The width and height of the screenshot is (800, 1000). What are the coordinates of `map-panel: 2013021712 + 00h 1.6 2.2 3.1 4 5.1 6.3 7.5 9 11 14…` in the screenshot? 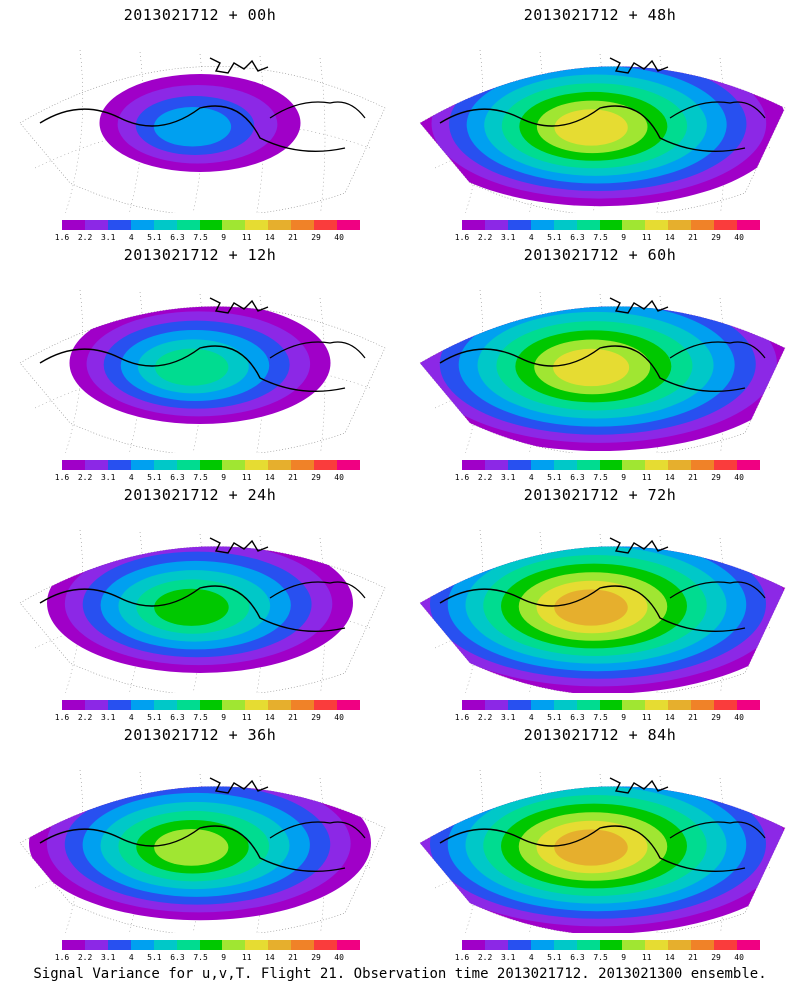 It's located at (200, 121).